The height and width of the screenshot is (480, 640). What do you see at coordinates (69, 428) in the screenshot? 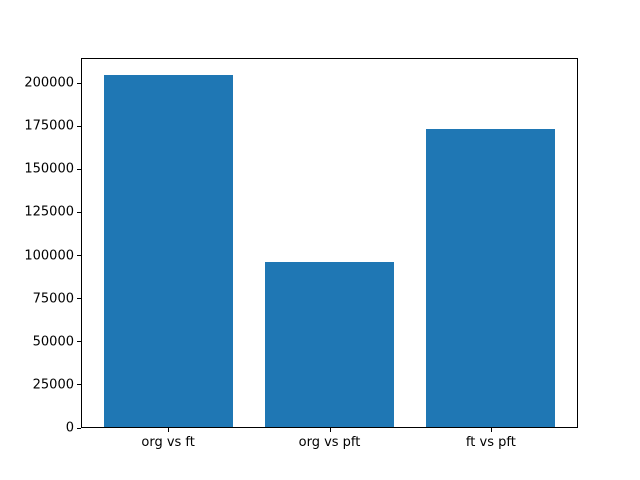
I see `y-tick-label: 0` at bounding box center [69, 428].